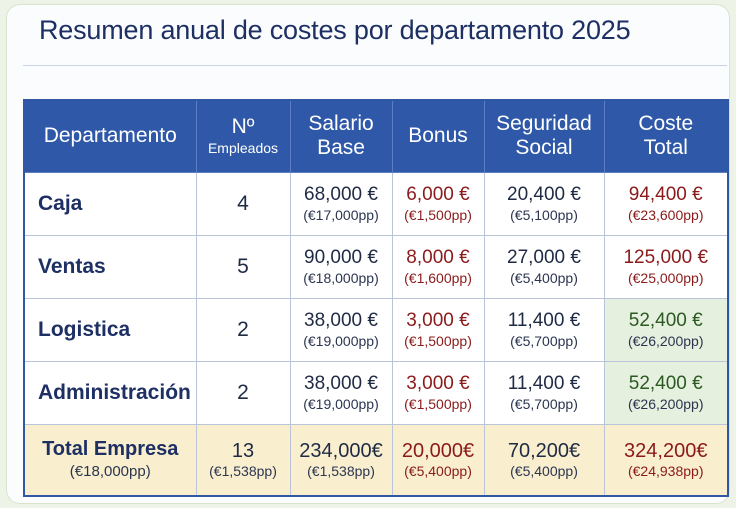 The width and height of the screenshot is (736, 508). What do you see at coordinates (438, 203) in the screenshot?
I see `bonus-cell: 6,000 € (€1,500pp)` at bounding box center [438, 203].